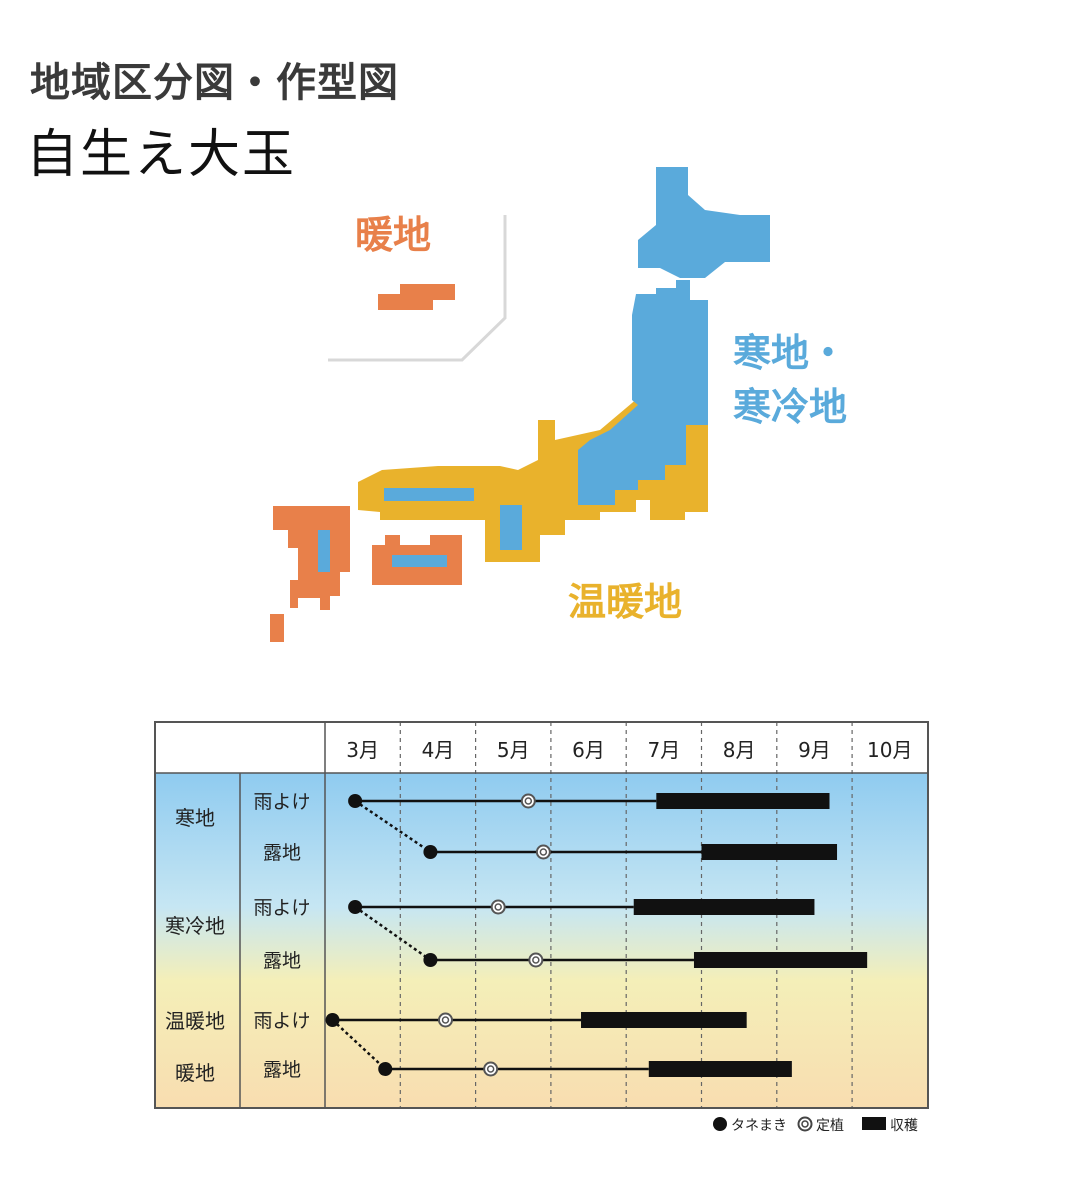 This screenshot has height=1200, width=1083. Describe the element at coordinates (874, 1123) in the screenshot. I see `legend-harvest-marker` at that location.